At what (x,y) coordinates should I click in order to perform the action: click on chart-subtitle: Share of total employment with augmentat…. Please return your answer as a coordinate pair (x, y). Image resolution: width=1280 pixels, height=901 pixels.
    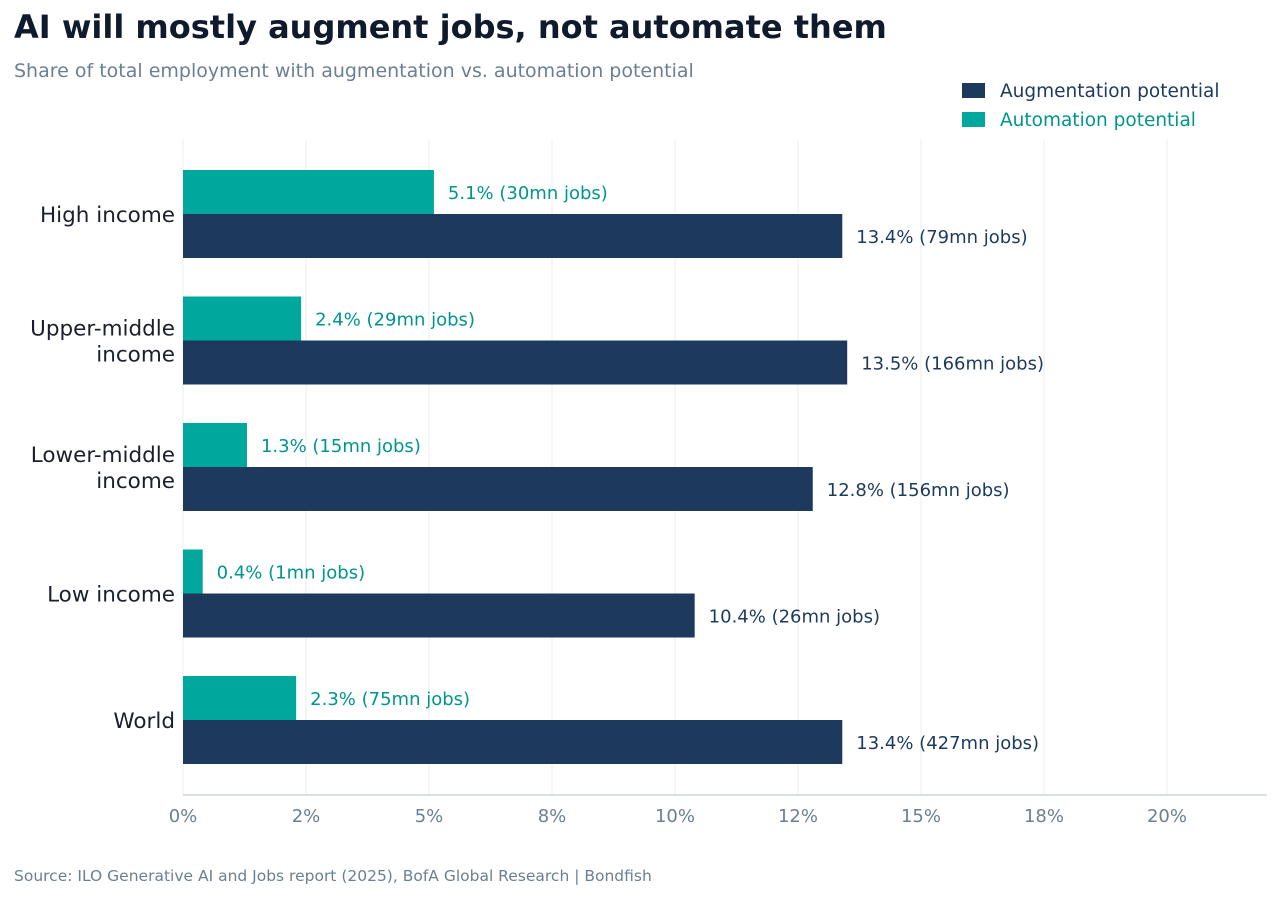
    Looking at the image, I should click on (354, 71).